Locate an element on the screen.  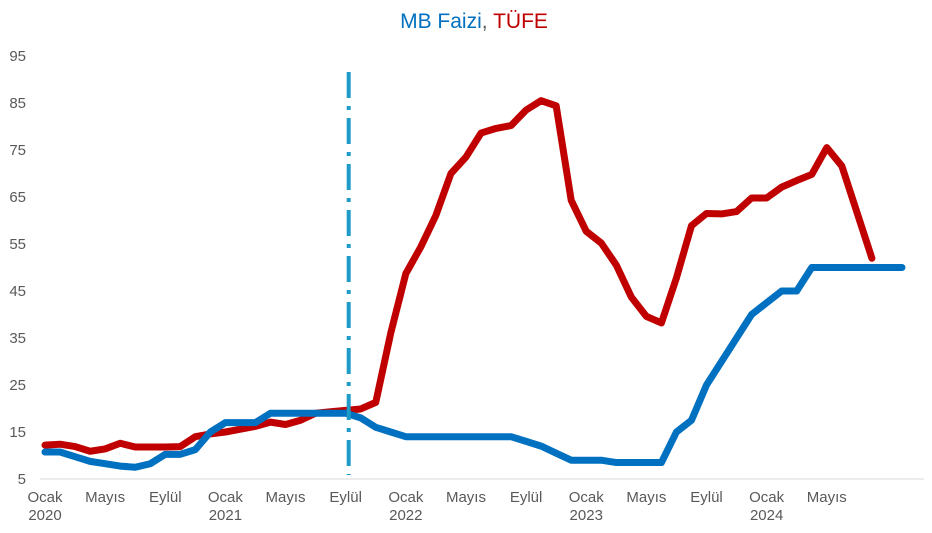
x-tick-label: Ocak 2020 is located at coordinates (45, 506).